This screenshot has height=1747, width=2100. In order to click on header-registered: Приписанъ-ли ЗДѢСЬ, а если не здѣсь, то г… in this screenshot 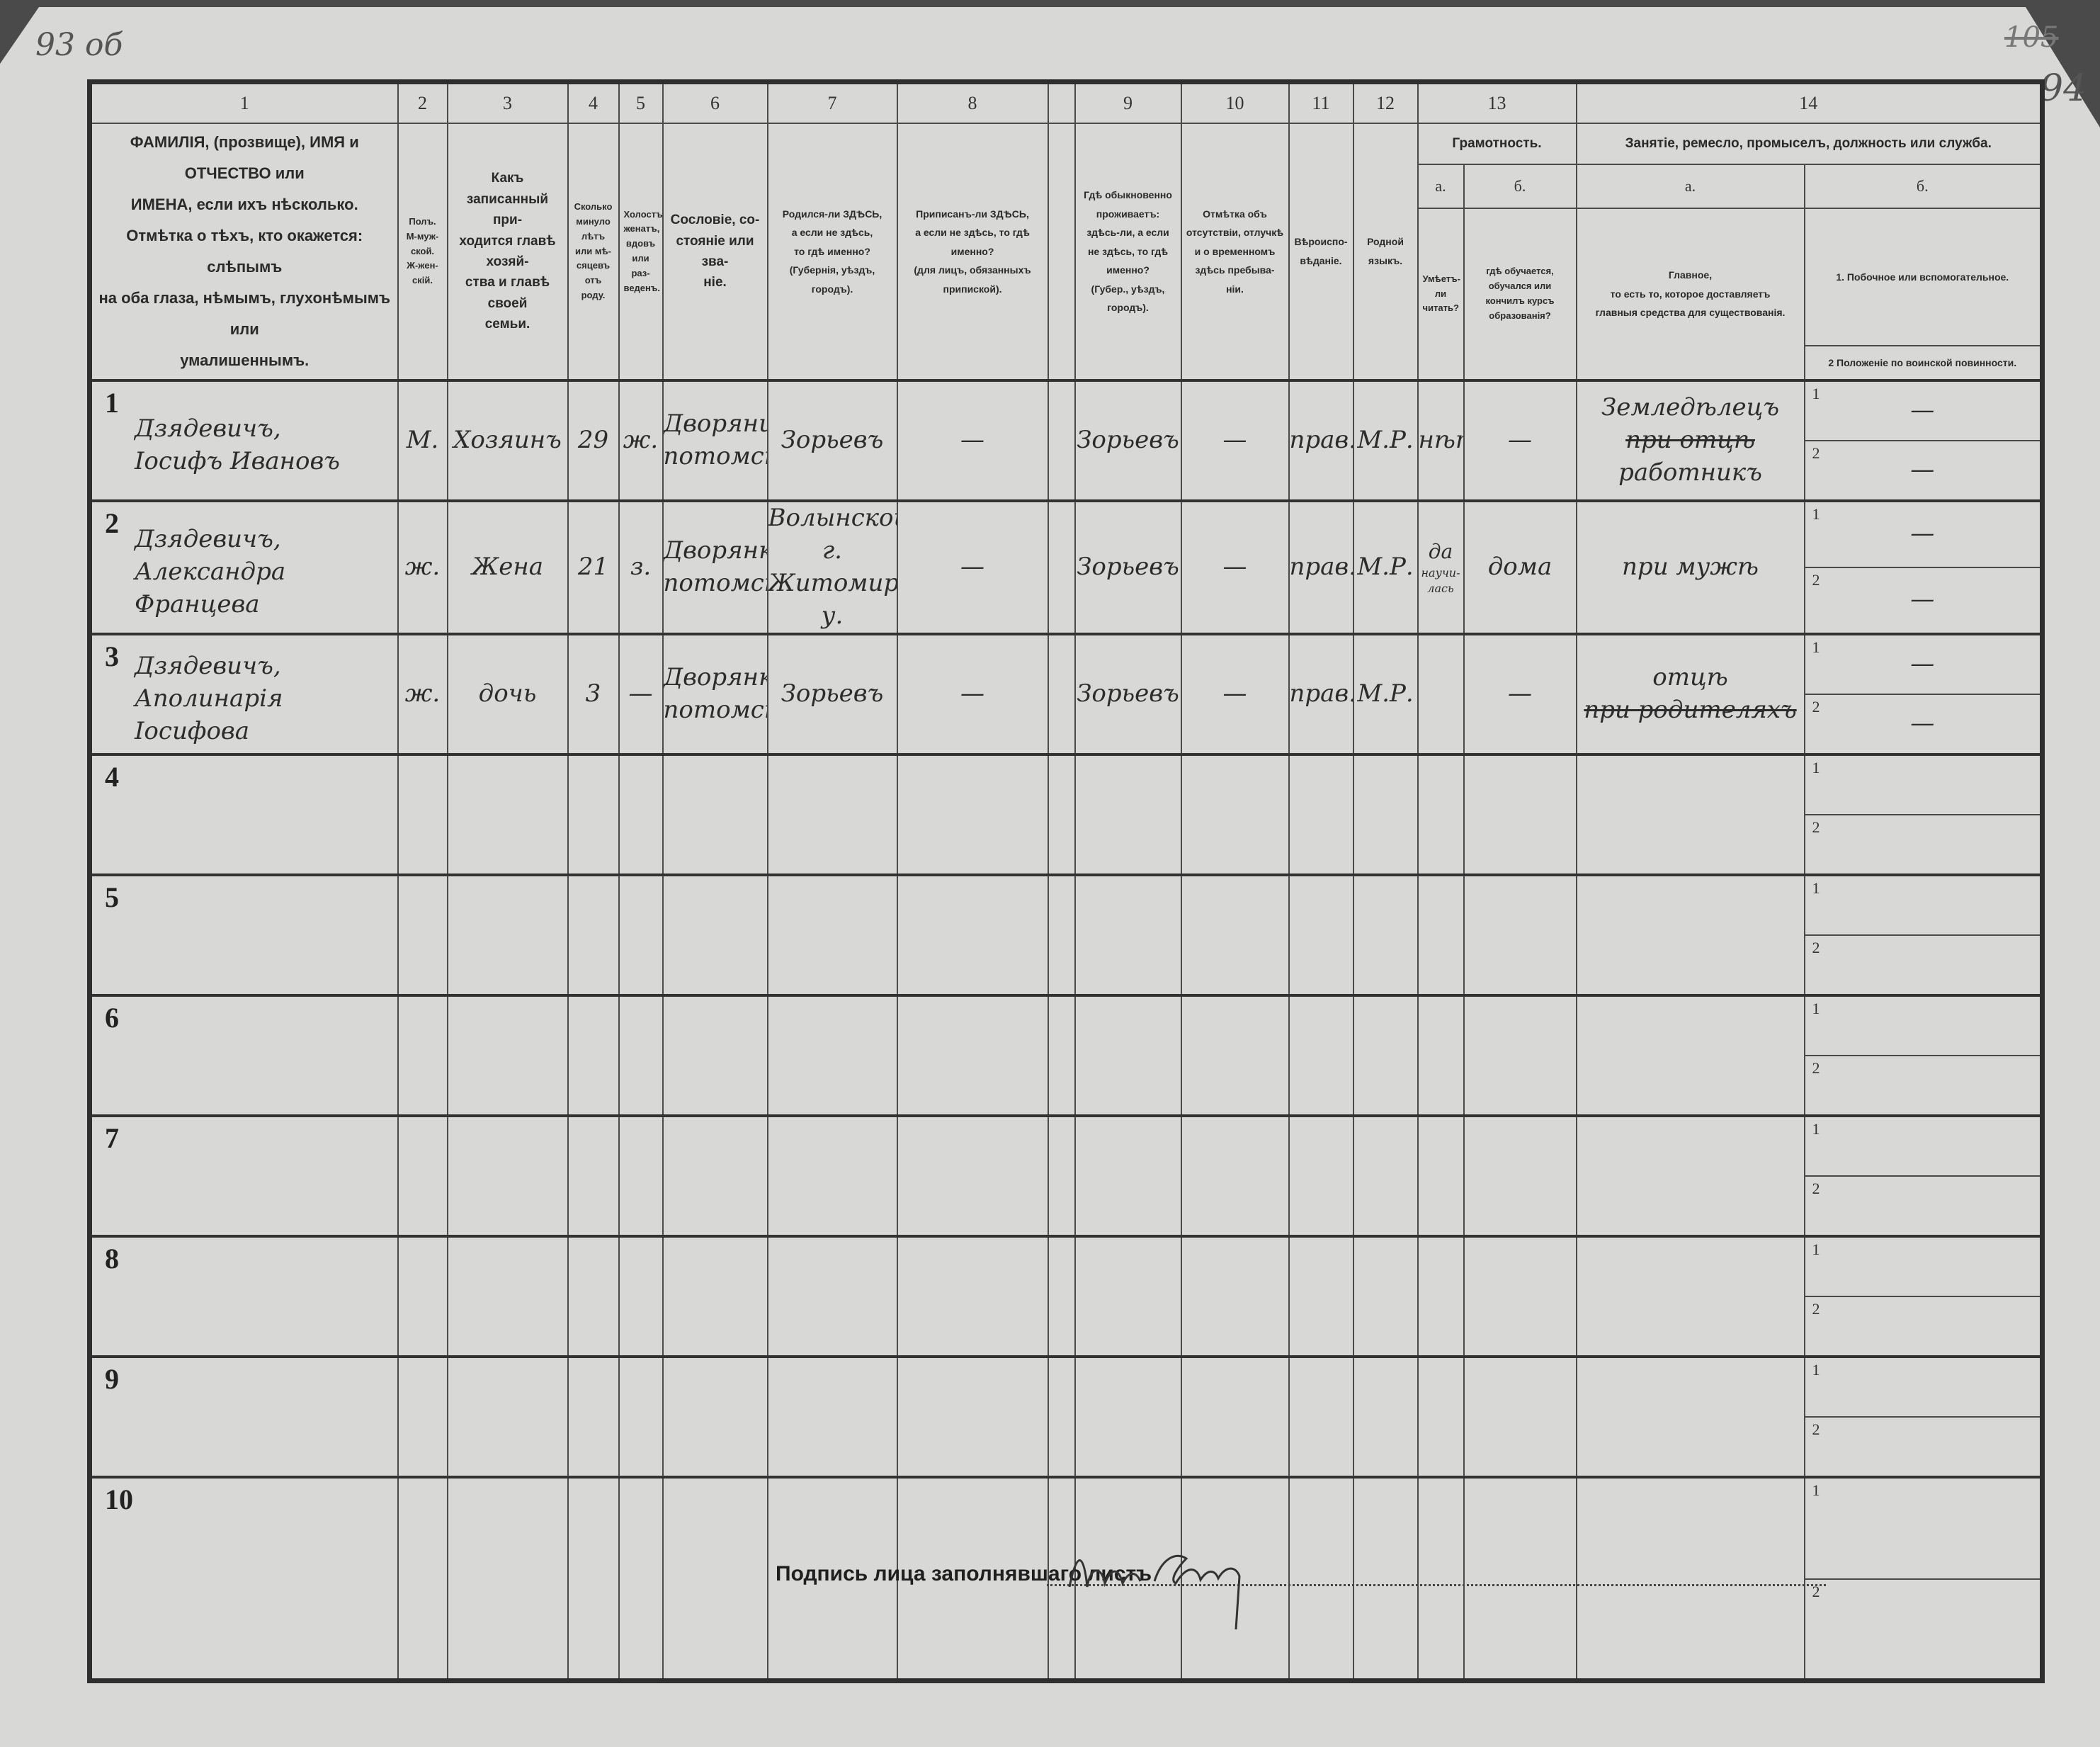, I will do `click(972, 252)`.